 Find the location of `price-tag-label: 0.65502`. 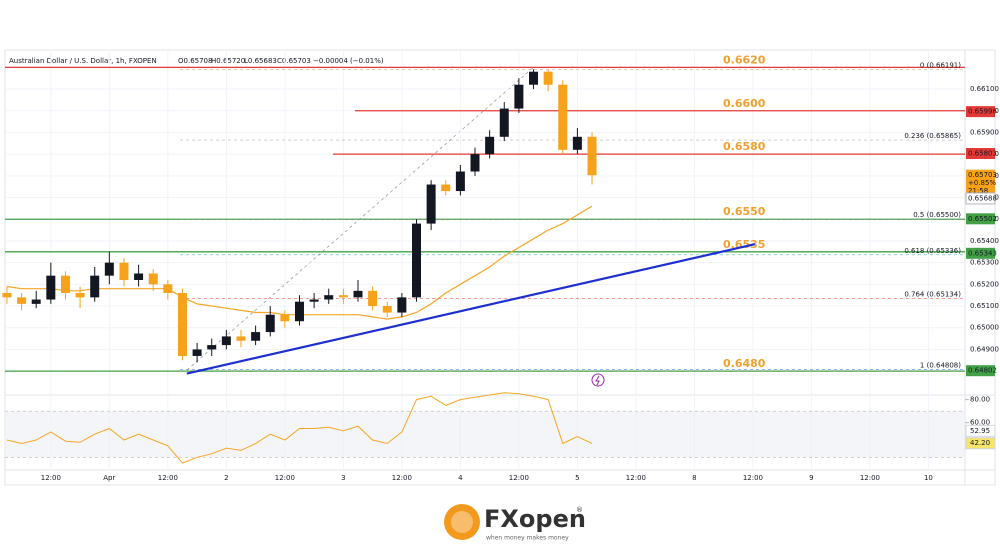

price-tag-label: 0.65502 is located at coordinates (982, 219).